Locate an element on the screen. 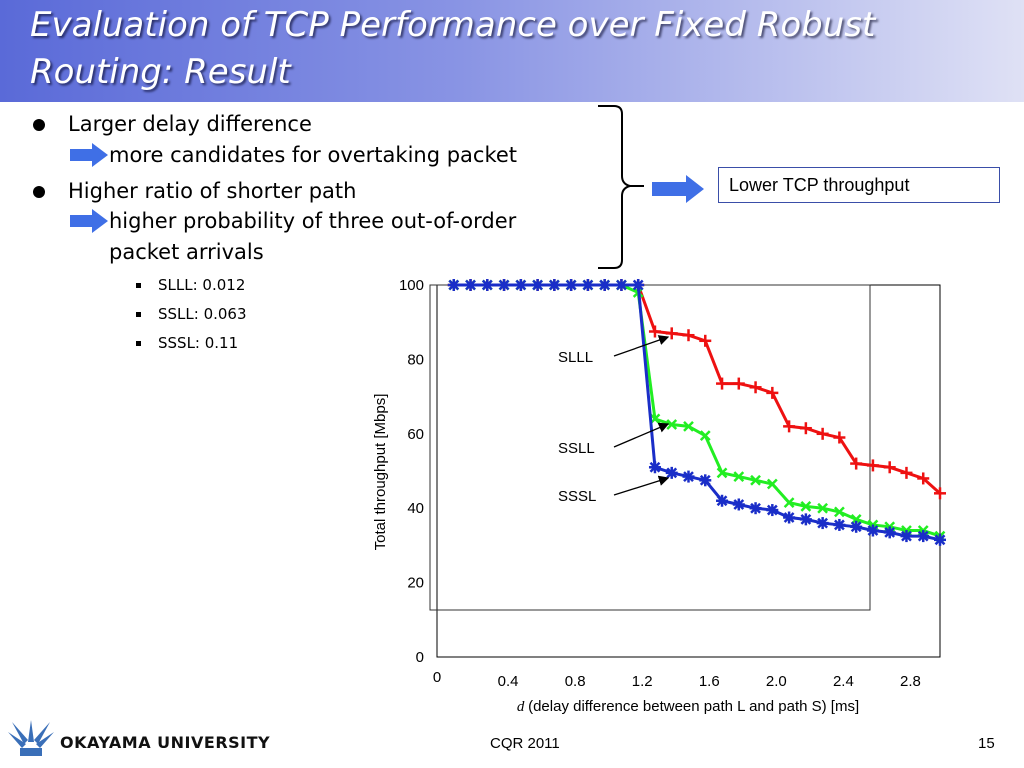 This screenshot has width=1024, height=768. curly-brace-icon is located at coordinates (621, 187).